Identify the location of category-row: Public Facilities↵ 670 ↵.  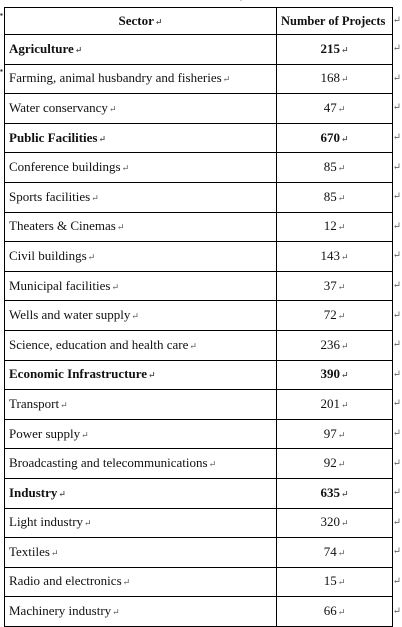
(198, 138).